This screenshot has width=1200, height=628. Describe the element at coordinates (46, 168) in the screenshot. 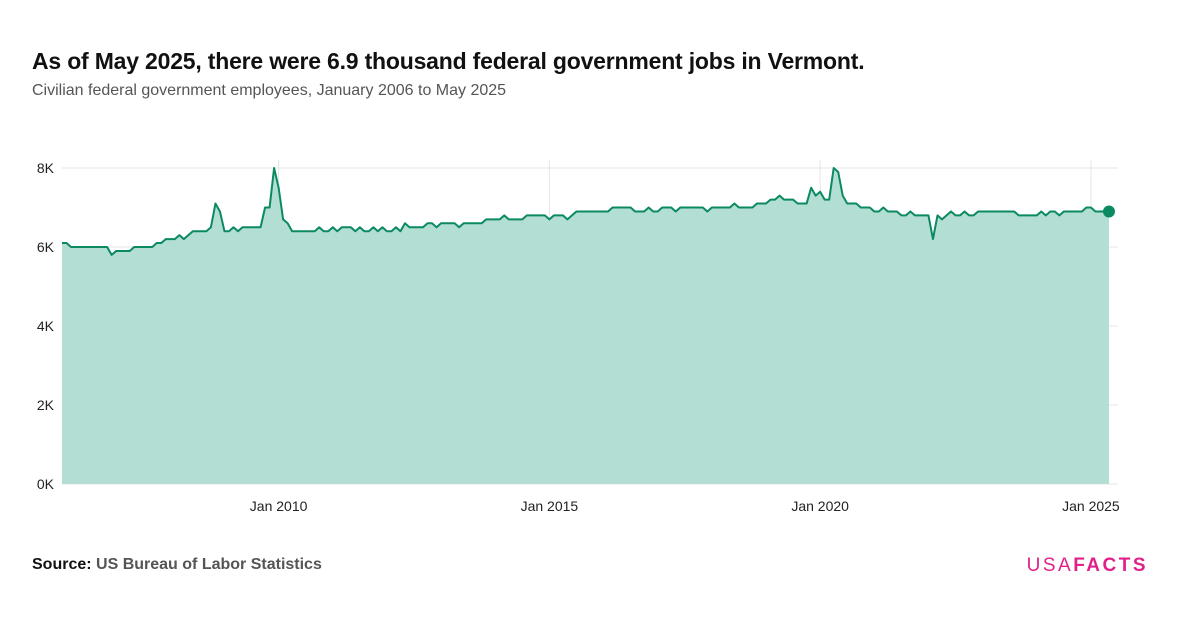

I see `y-tick-label: 8K` at that location.